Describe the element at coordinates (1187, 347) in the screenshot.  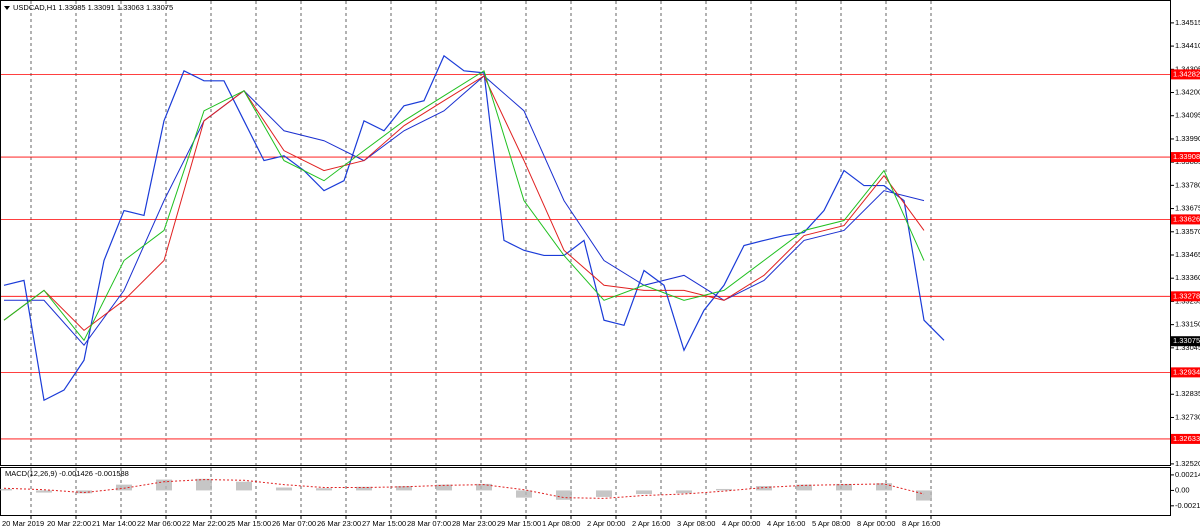
I see `y-tick-label: 1.33045` at that location.